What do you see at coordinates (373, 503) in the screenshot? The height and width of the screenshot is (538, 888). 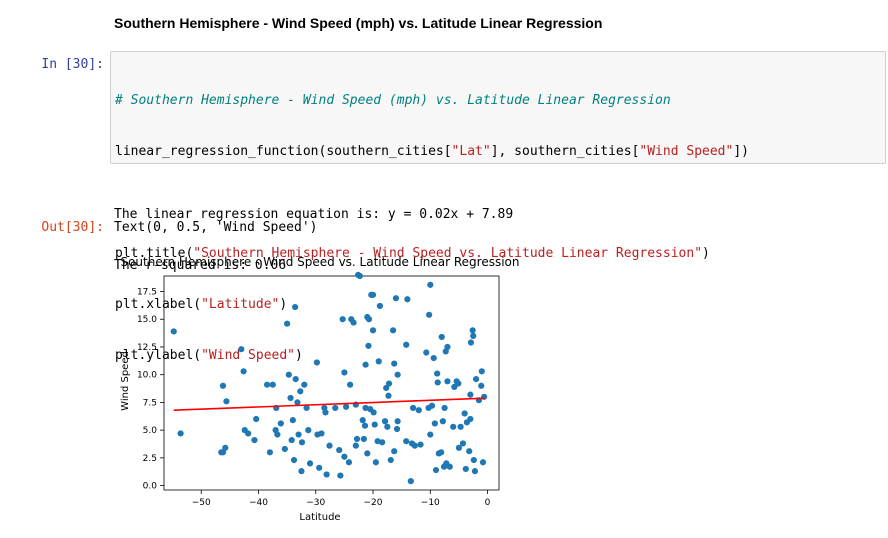 I see `x-tick-label: −20` at bounding box center [373, 503].